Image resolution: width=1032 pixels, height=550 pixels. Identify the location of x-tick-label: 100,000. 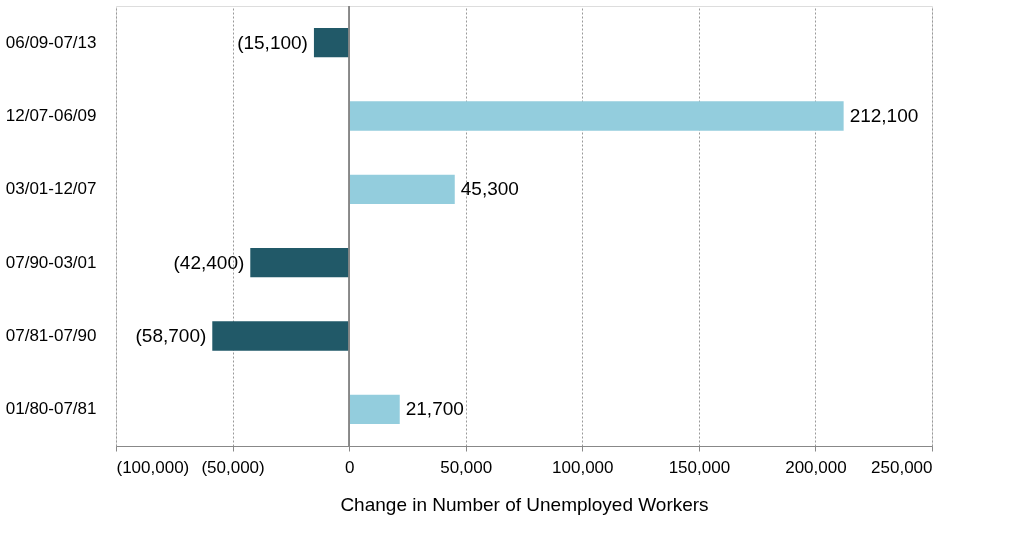
(583, 467).